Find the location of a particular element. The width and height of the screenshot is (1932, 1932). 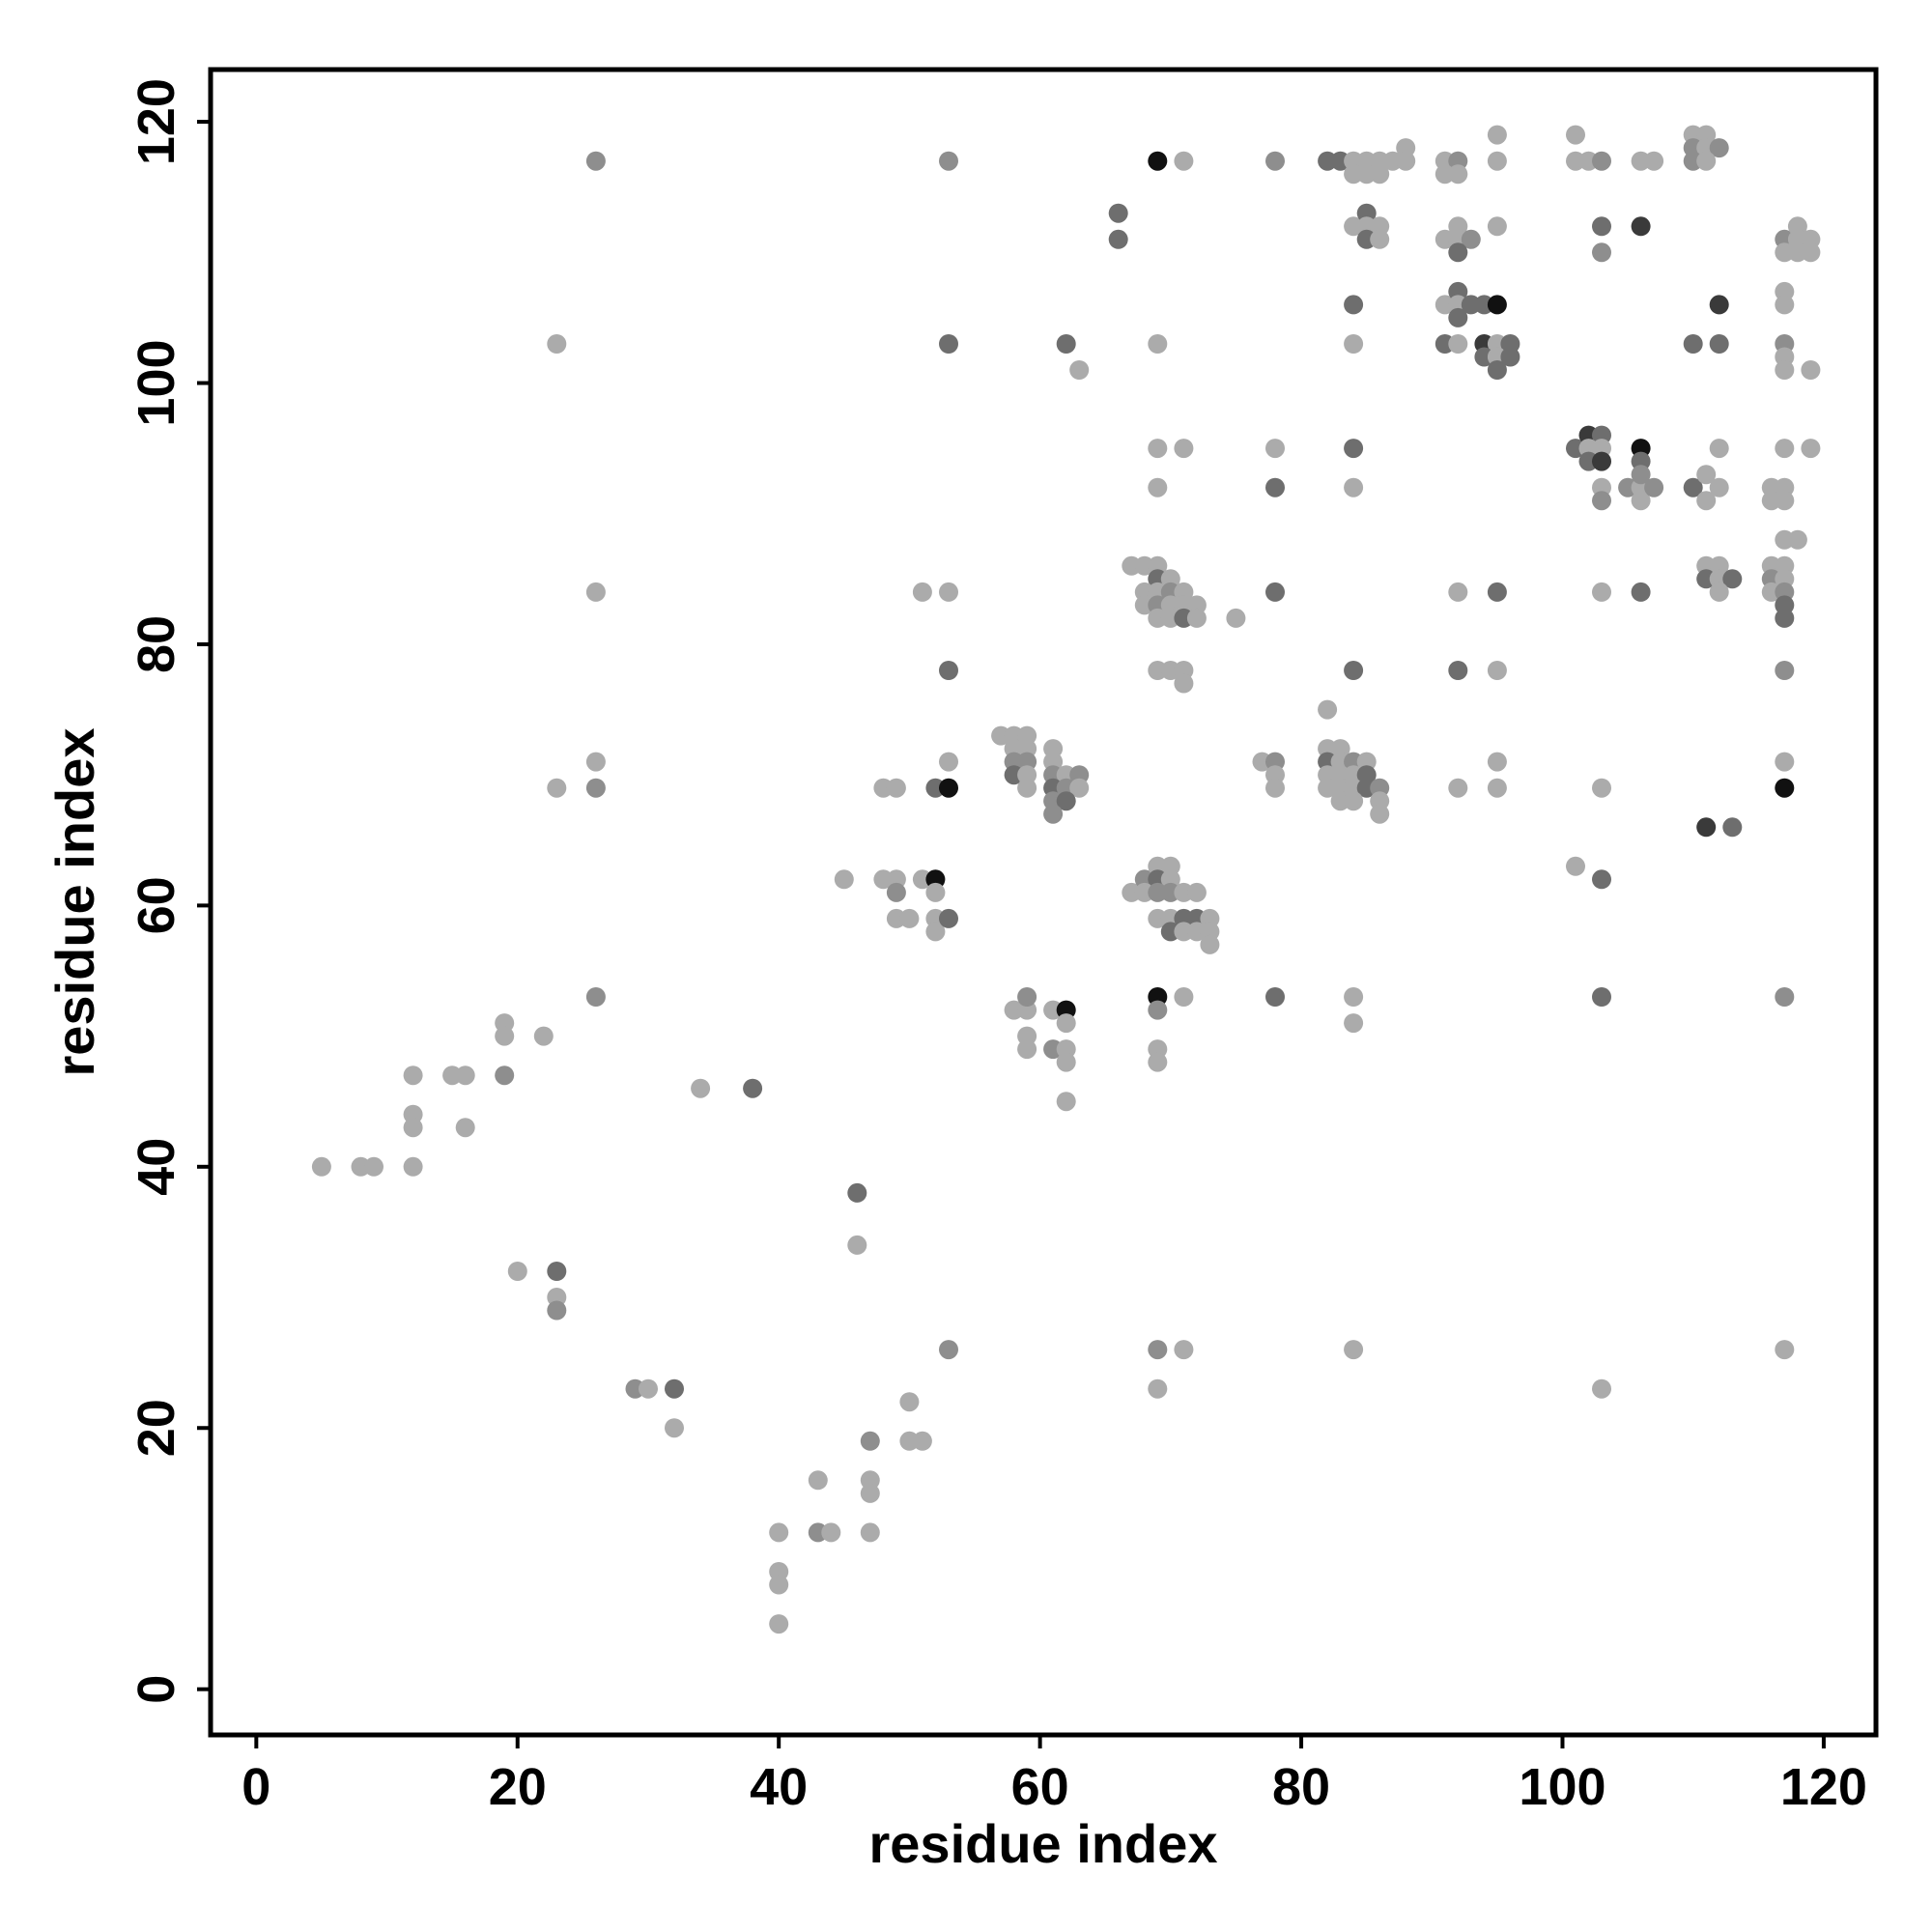

x-tick-label: 60 is located at coordinates (1040, 1787).